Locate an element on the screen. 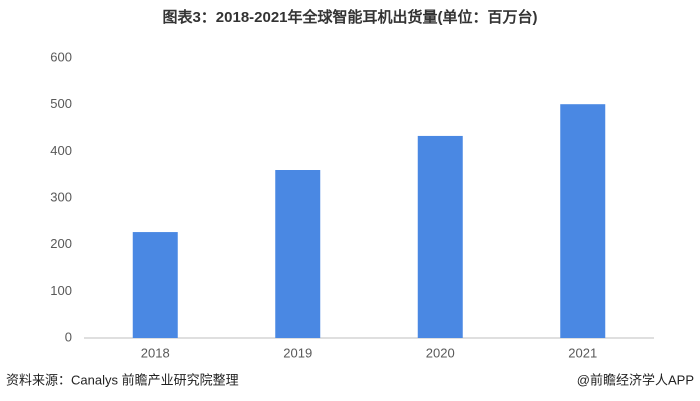 Image resolution: width=700 pixels, height=401 pixels. y-tick-label: 300 is located at coordinates (61, 196).